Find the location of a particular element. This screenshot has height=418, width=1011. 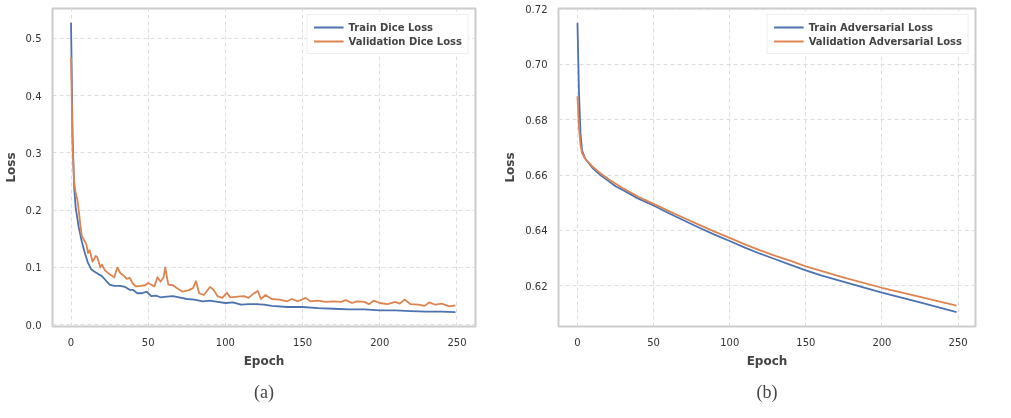

legend-label: Train Dice Loss is located at coordinates (391, 27).